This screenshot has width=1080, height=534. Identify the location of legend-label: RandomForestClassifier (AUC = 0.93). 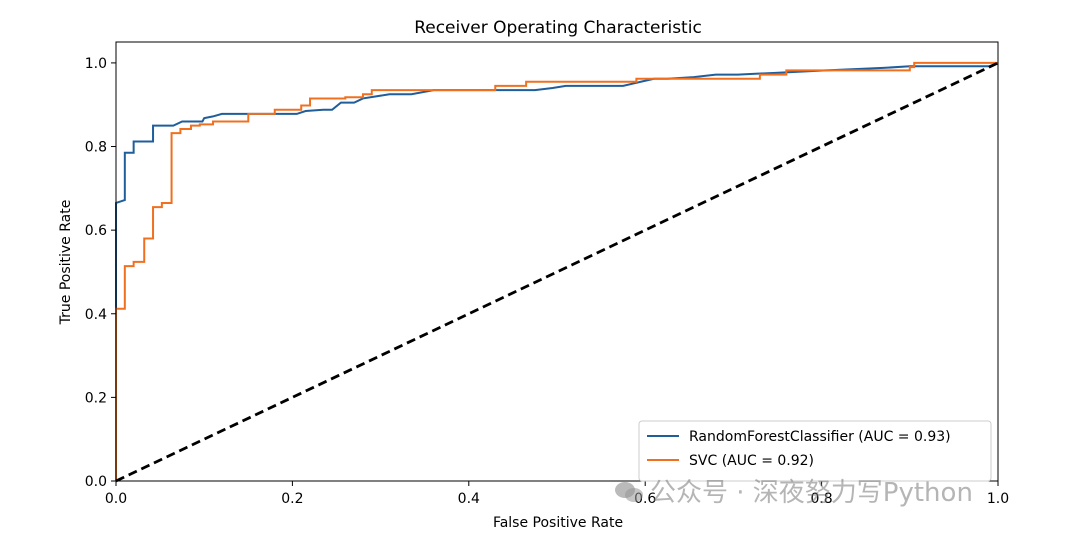
(820, 437).